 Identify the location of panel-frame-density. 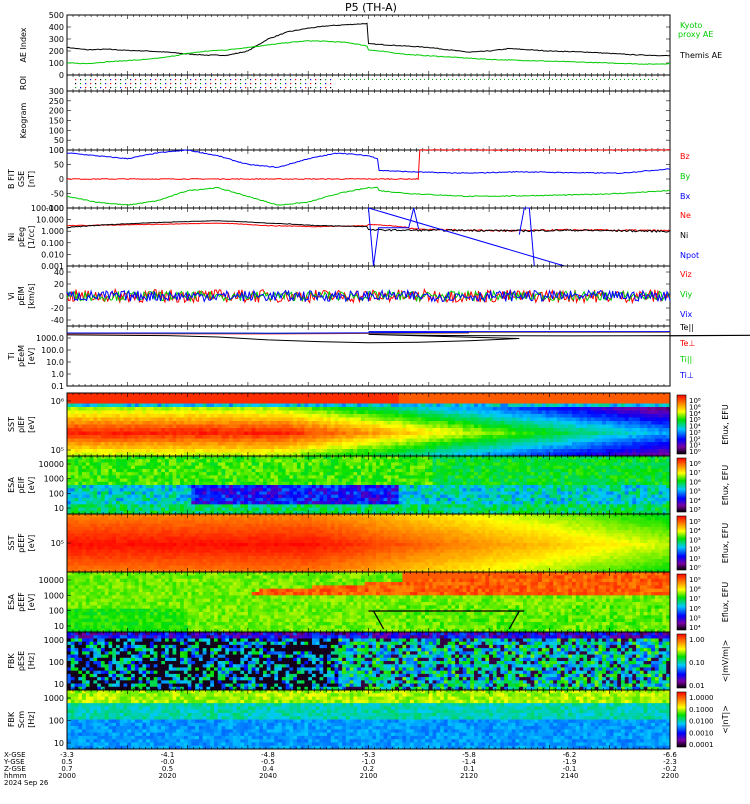
(368, 237).